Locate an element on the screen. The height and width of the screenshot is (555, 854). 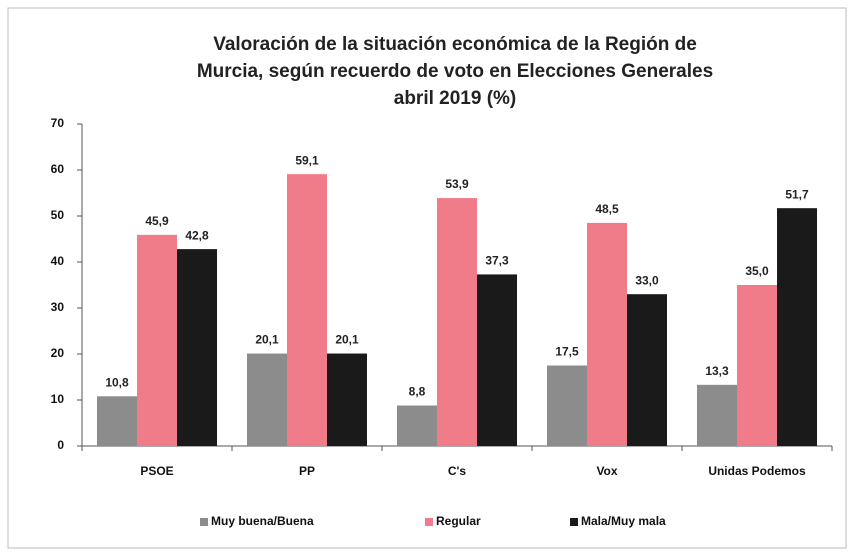
y-tick-label: 50 is located at coordinates (58, 215).